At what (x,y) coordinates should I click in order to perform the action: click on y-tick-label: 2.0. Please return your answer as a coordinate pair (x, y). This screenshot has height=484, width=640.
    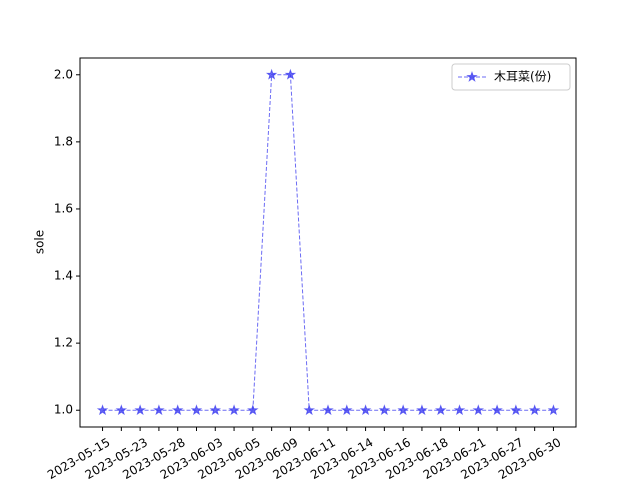
    Looking at the image, I should click on (63, 74).